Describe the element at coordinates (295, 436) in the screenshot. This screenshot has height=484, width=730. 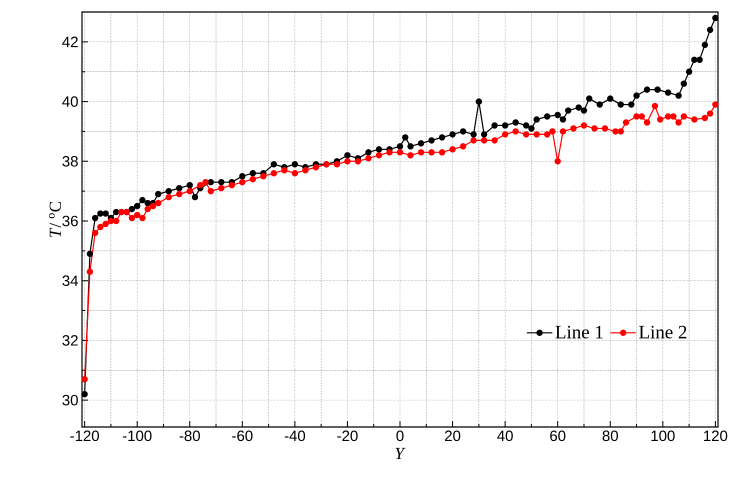
I see `x-tick-label: -40` at that location.